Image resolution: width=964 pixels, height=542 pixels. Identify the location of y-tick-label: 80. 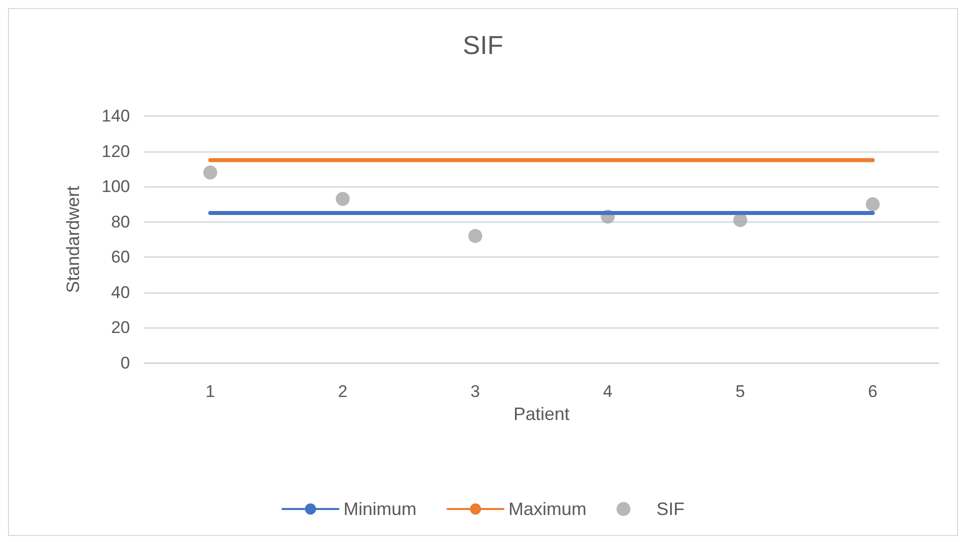
(120, 222).